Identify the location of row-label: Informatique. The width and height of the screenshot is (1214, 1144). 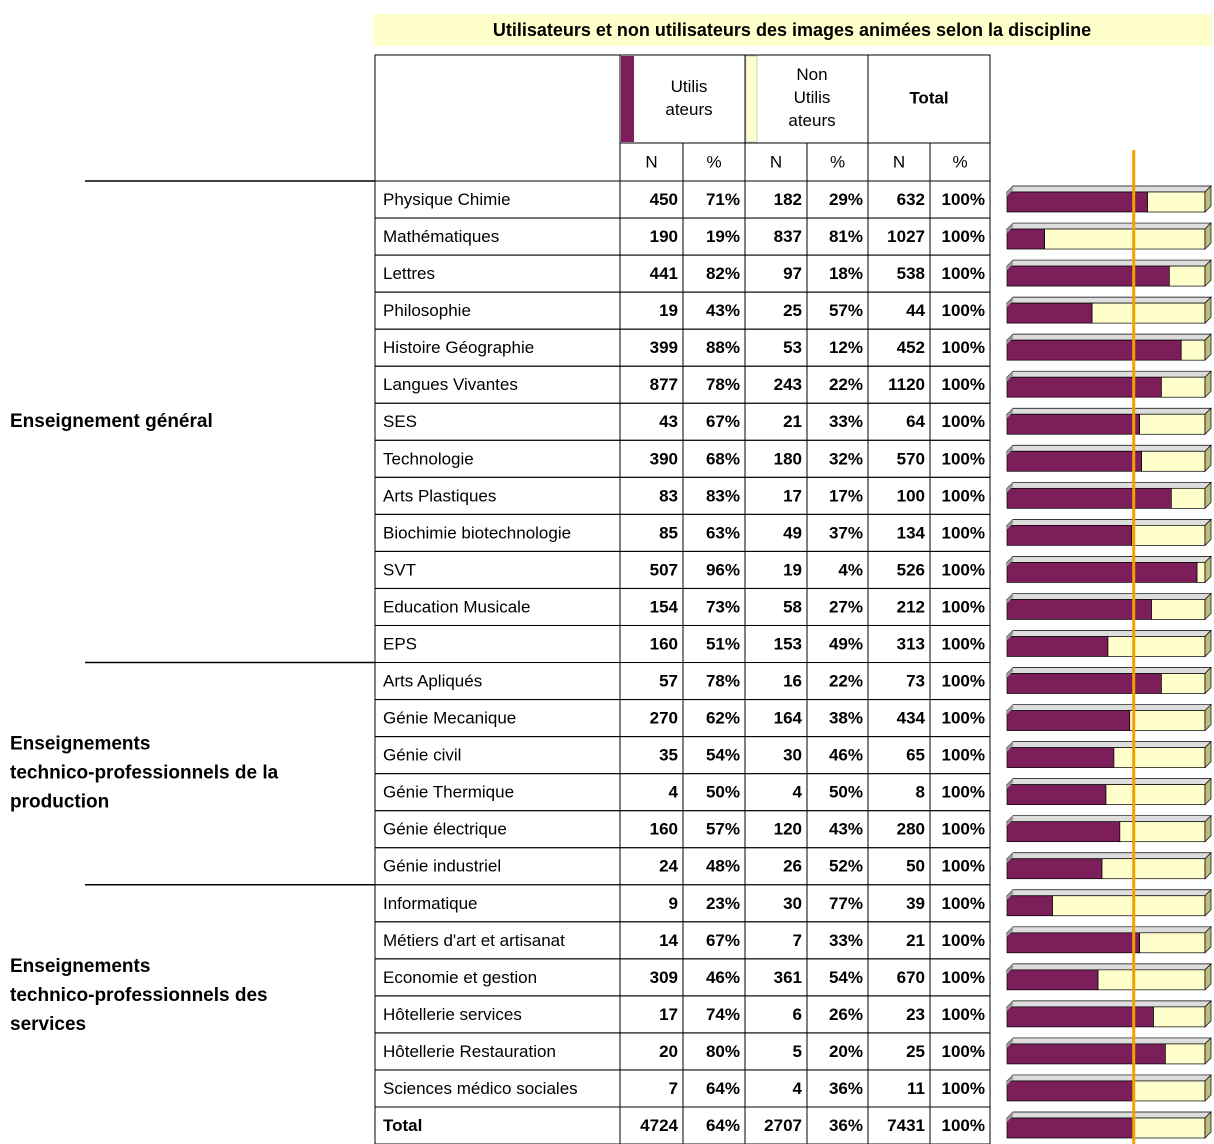
(430, 903).